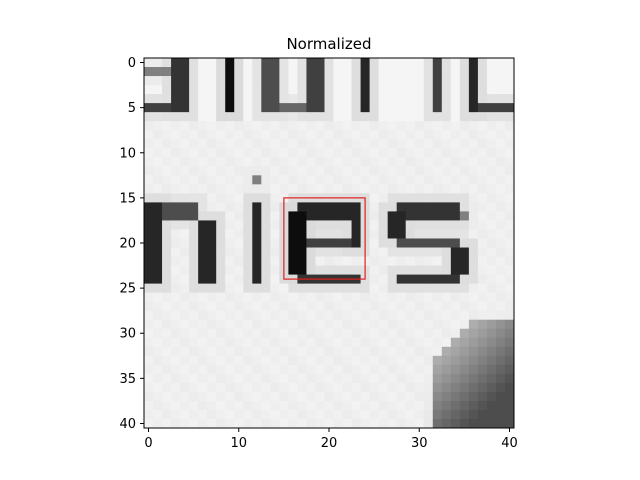 The height and width of the screenshot is (480, 640). I want to click on y-tick-label: 20, so click(127, 244).